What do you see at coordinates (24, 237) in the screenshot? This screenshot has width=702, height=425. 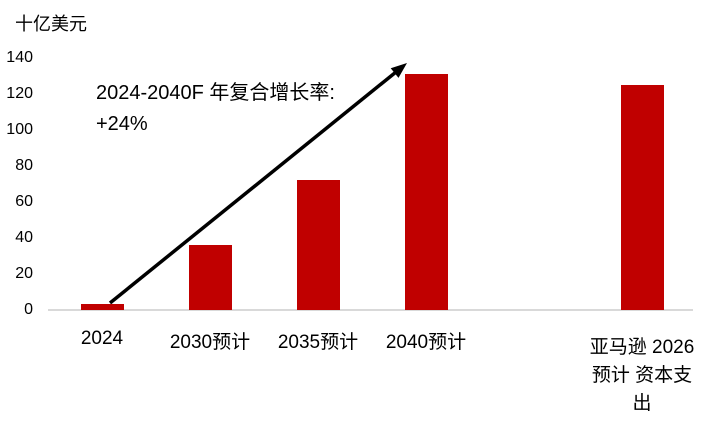 I see `y-tick-label: 40` at bounding box center [24, 237].